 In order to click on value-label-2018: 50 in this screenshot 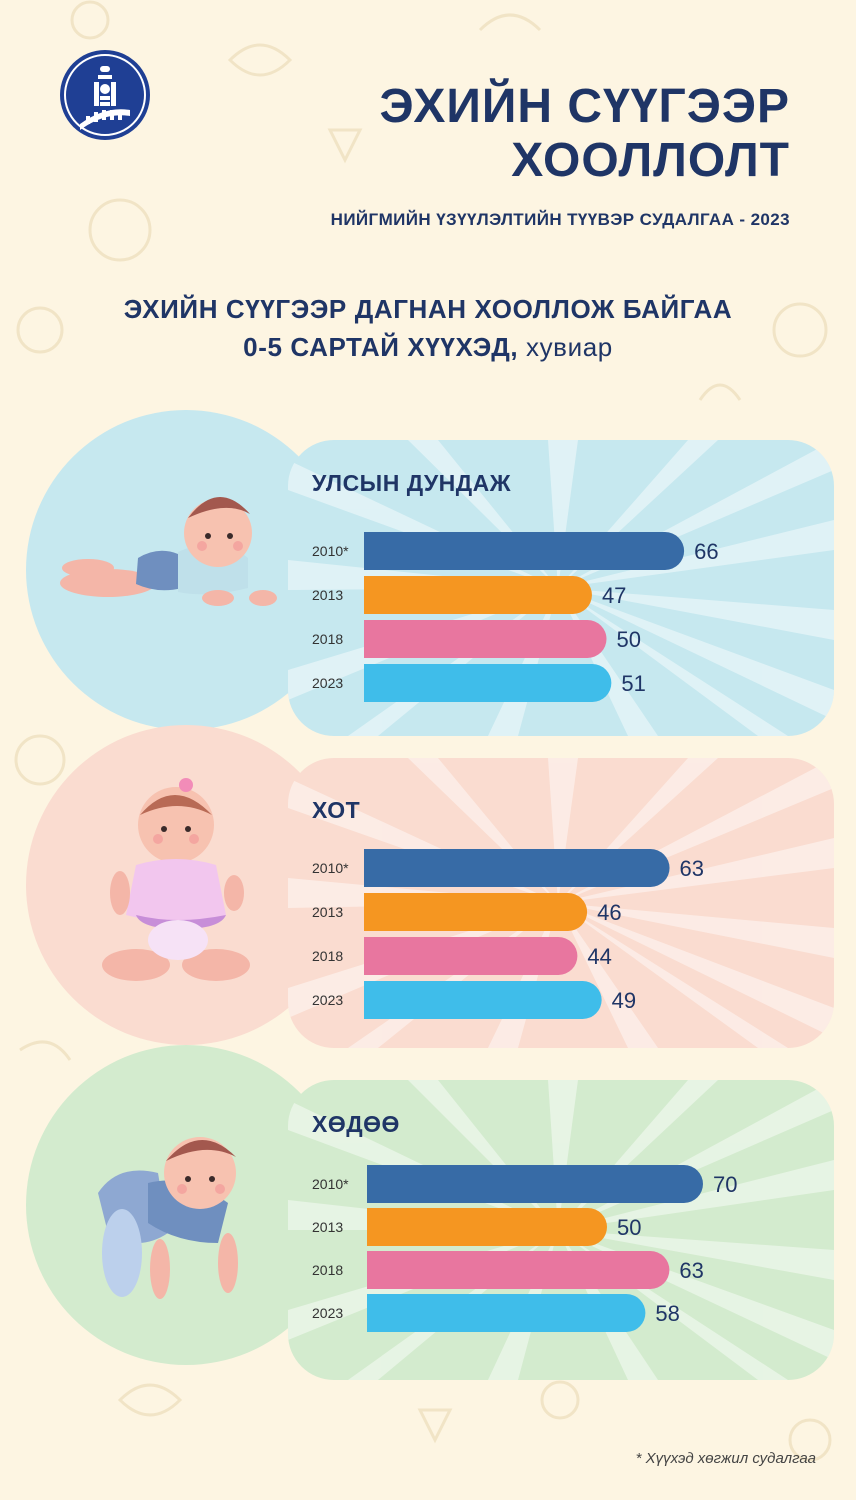, I will do `click(629, 639)`.